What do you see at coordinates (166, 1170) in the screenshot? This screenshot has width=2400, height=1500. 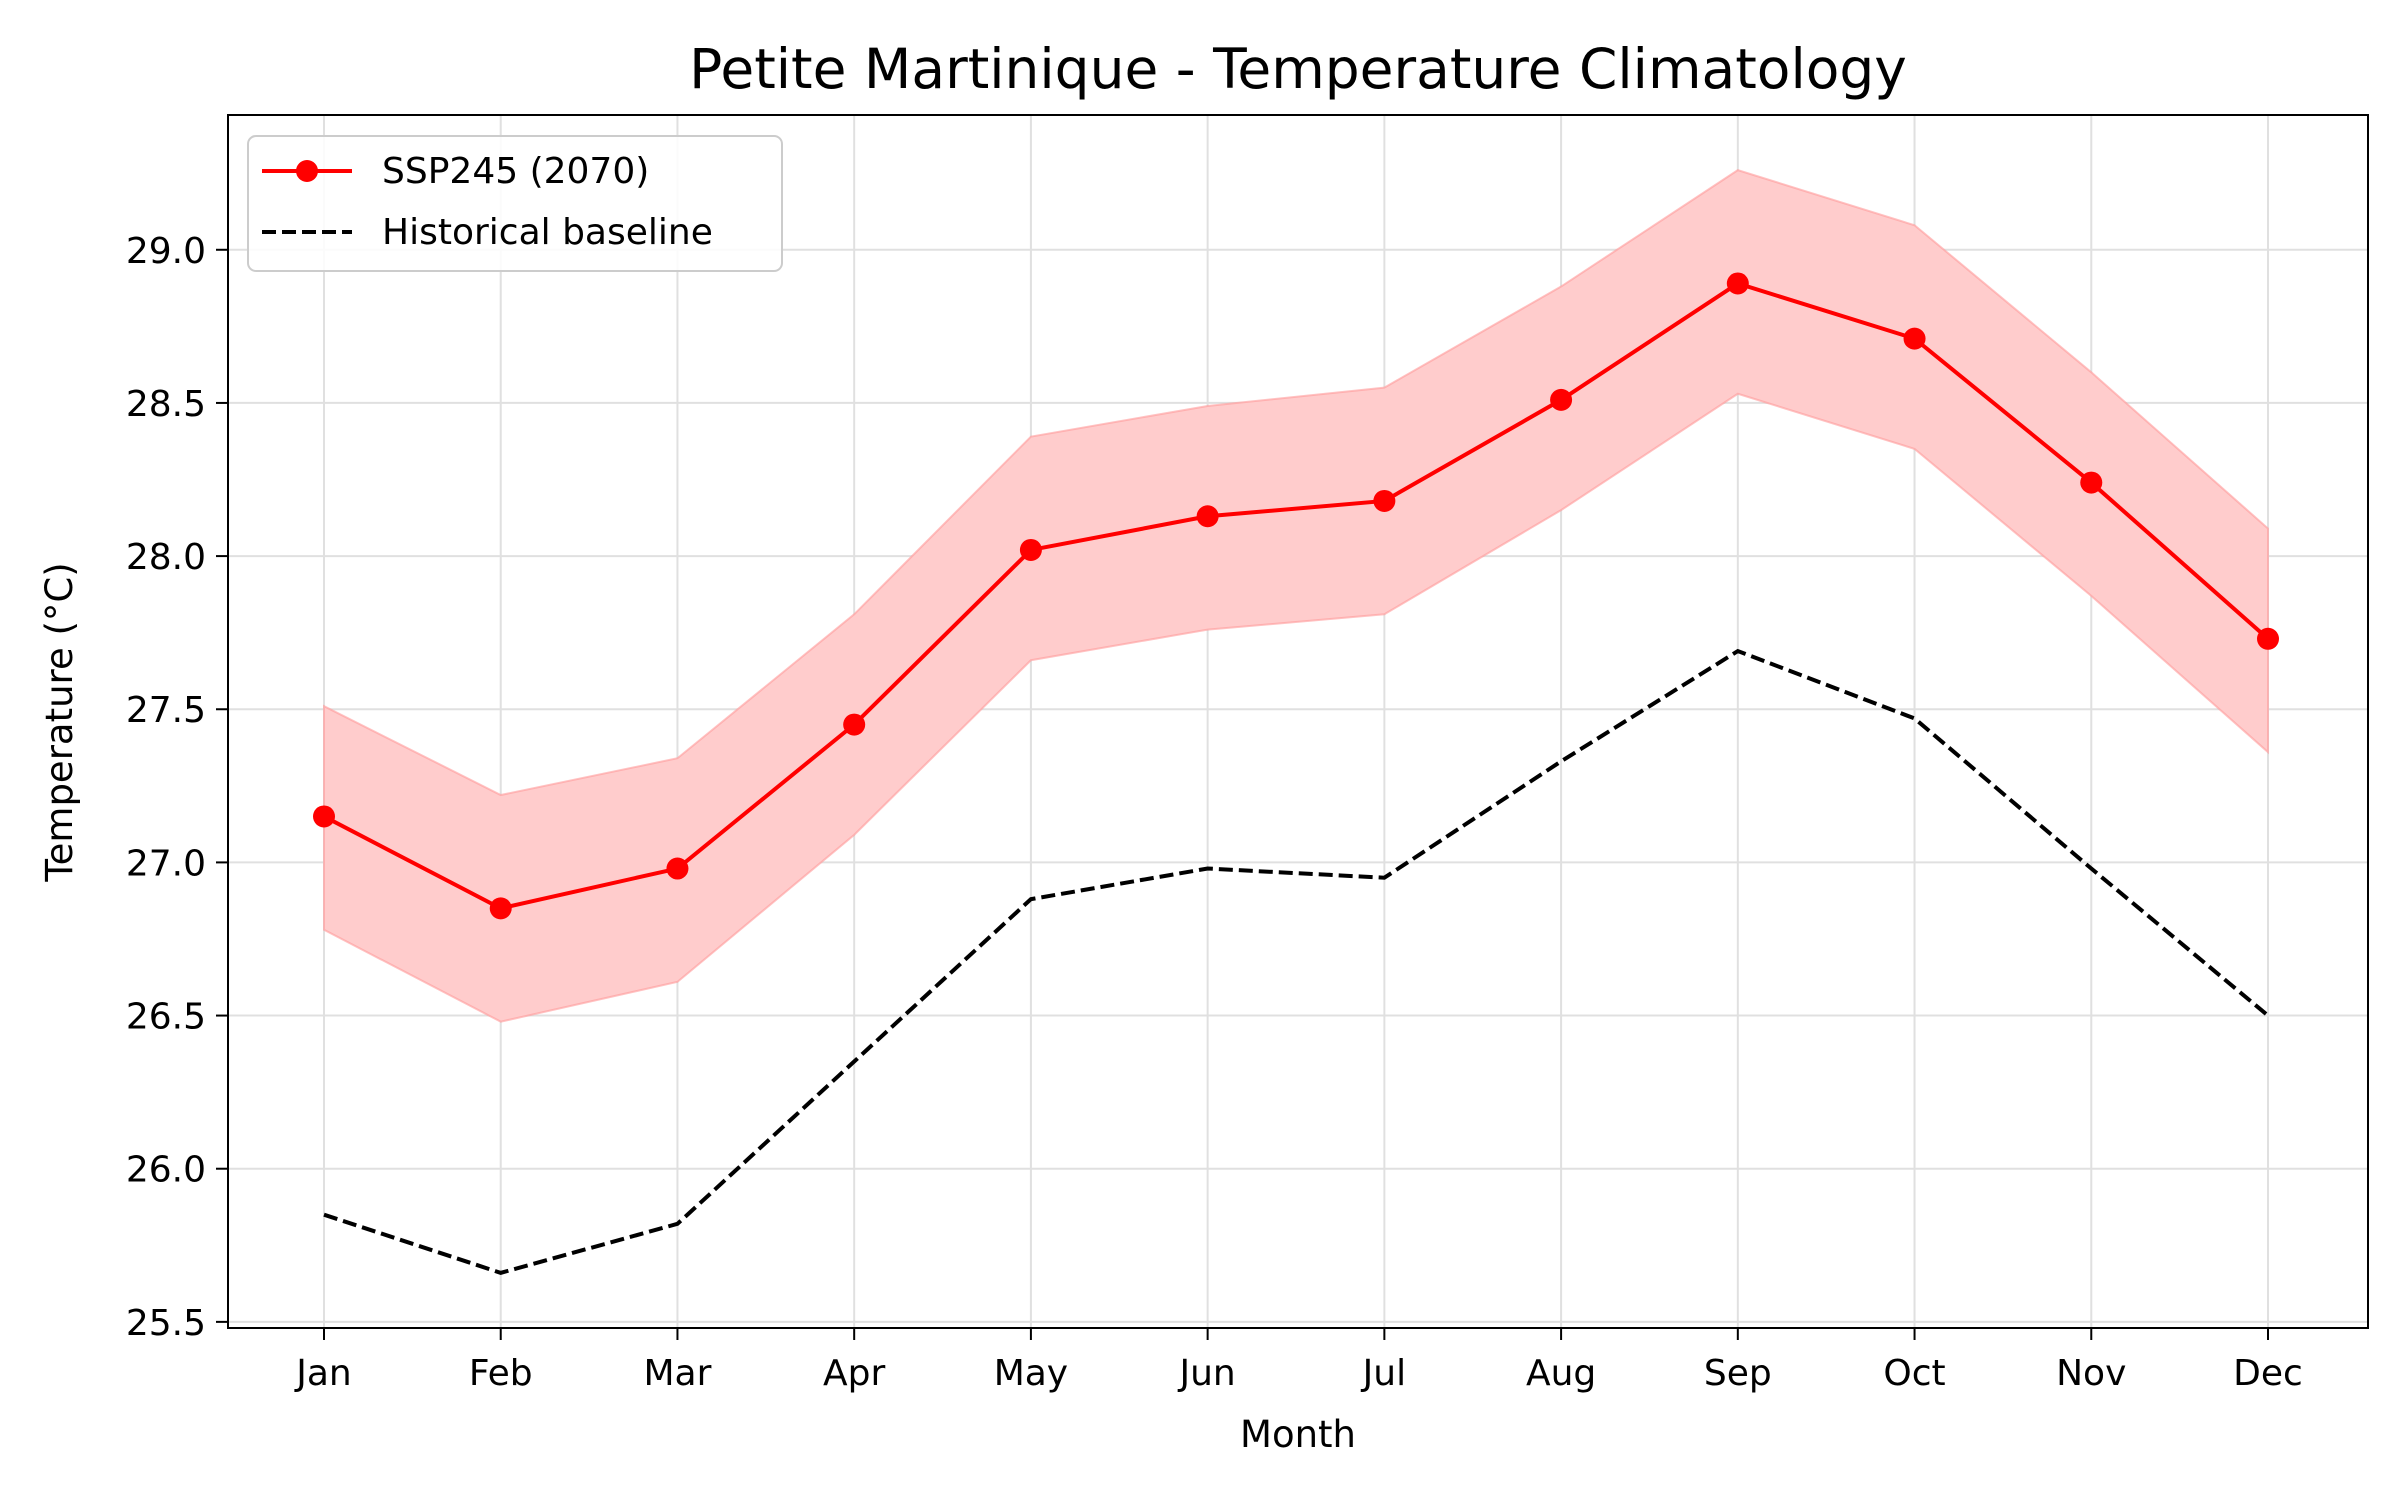 I see `y-tick-label: 26.0` at bounding box center [166, 1170].